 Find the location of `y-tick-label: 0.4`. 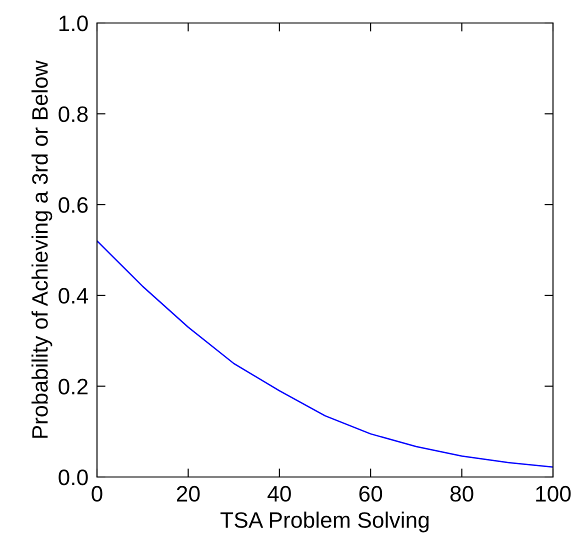

y-tick-label: 0.4 is located at coordinates (73, 296).